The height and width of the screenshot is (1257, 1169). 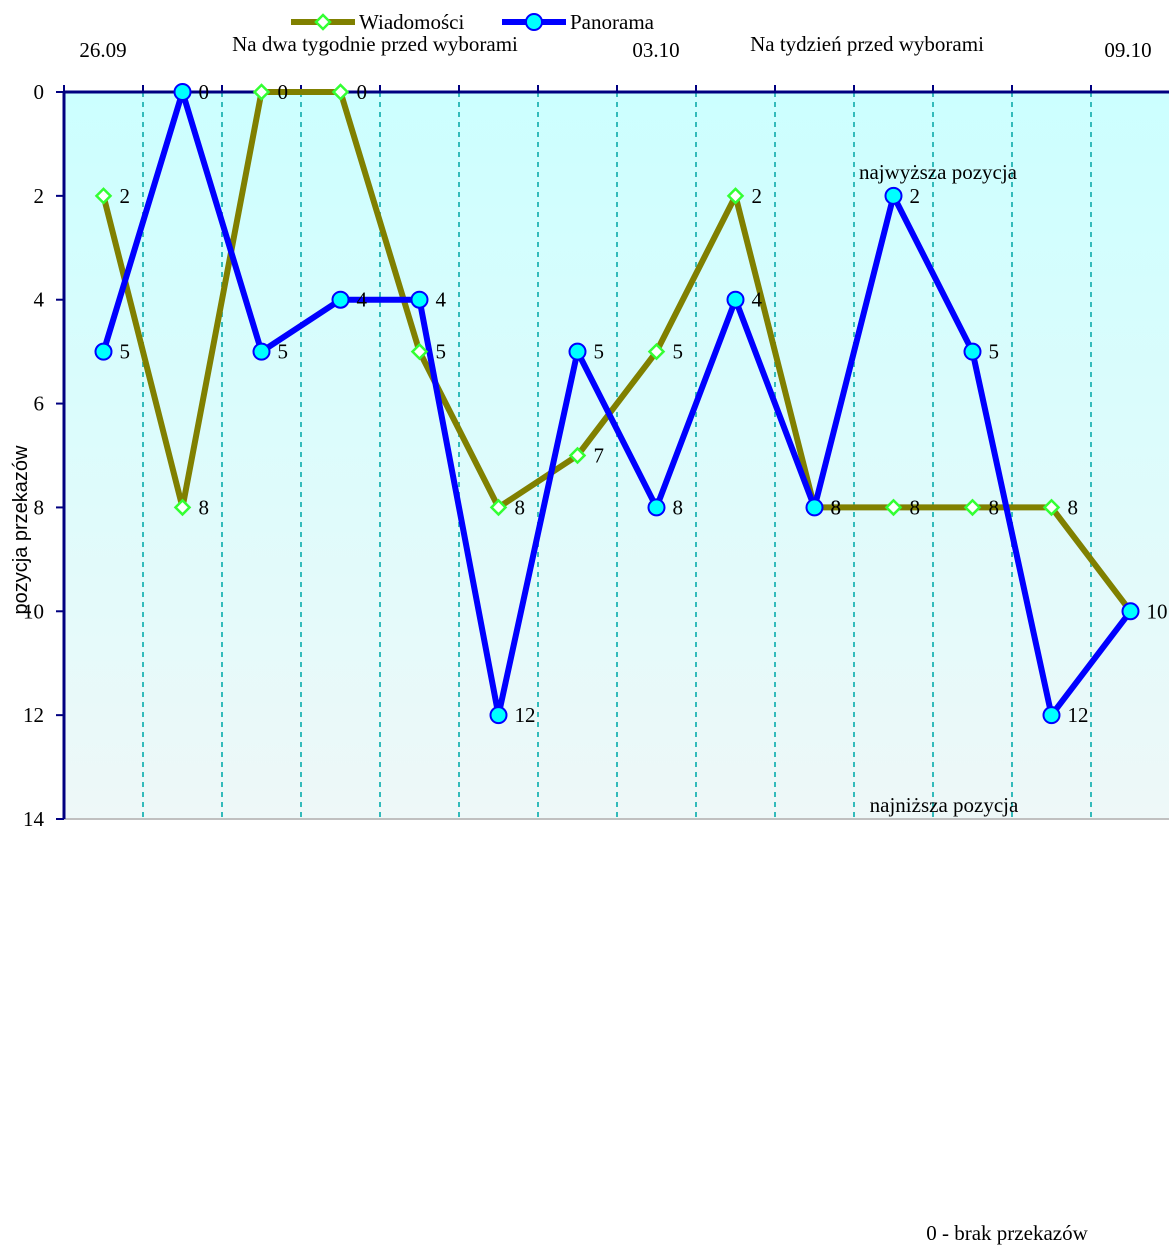 I want to click on data-label: 10, so click(x=1157, y=611).